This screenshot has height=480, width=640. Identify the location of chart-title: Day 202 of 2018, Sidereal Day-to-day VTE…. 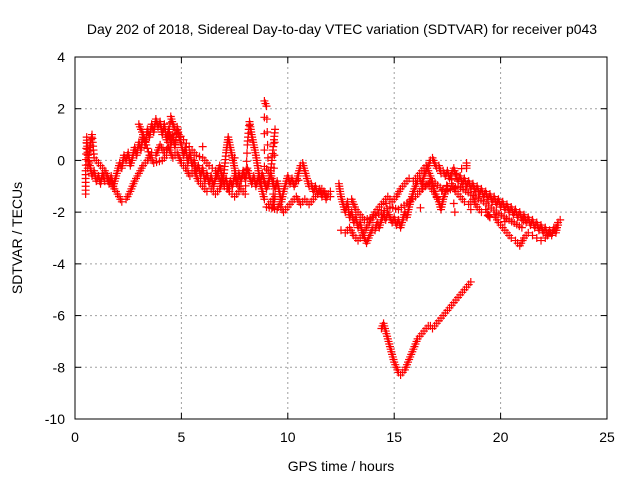
(342, 29).